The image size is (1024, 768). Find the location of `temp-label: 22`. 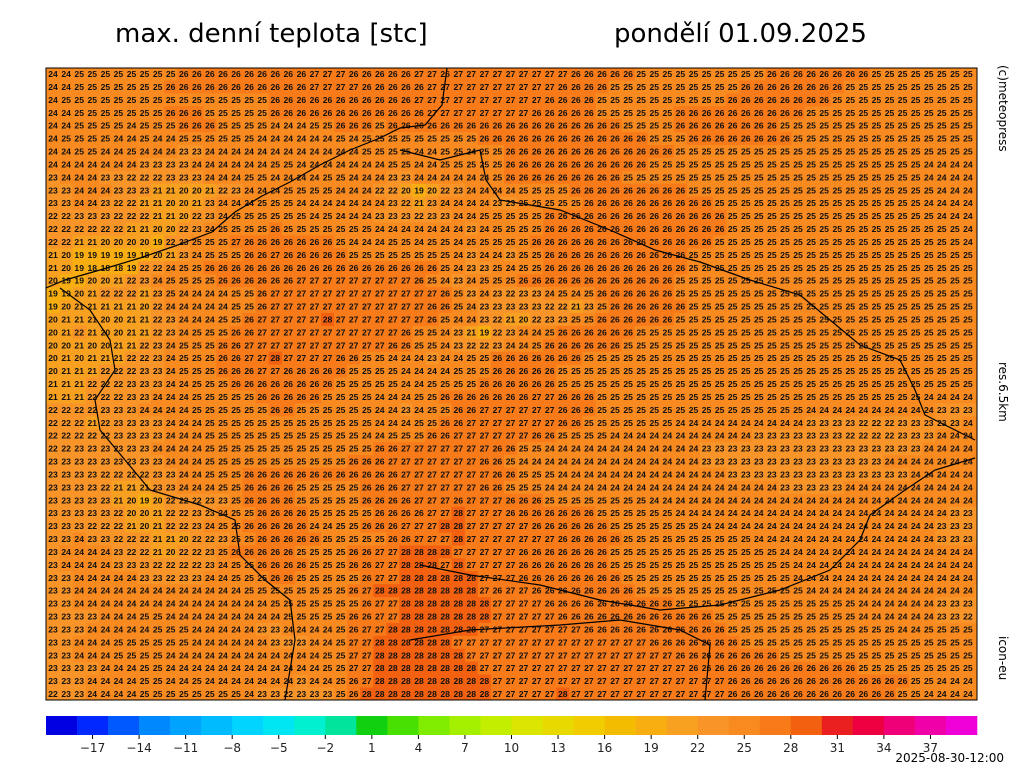

temp-label: 22 is located at coordinates (79, 410).